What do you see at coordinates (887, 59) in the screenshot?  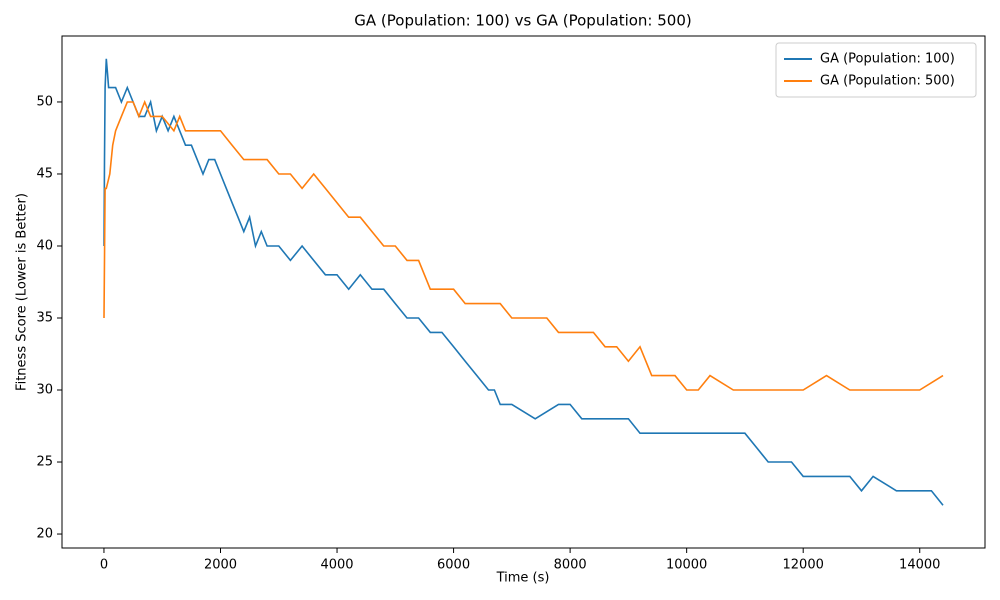 I see `legend-label: GA (Population: 100)` at bounding box center [887, 59].